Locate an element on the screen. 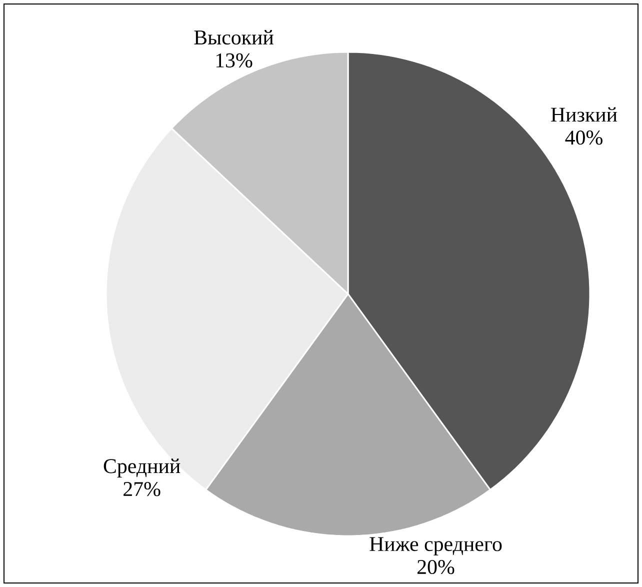 The width and height of the screenshot is (642, 587). data-label: 40% is located at coordinates (583, 137).